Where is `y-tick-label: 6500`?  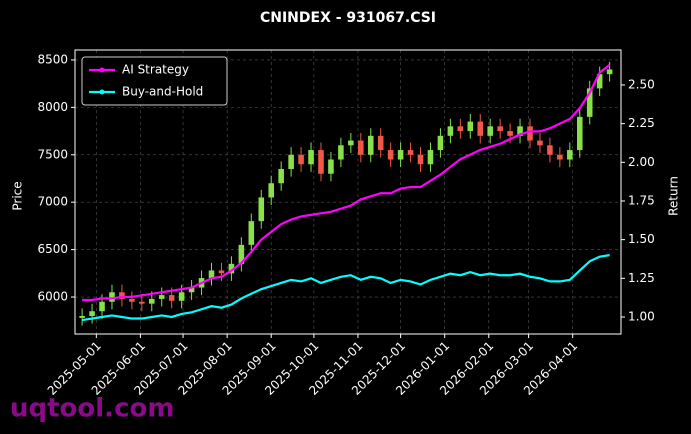
y-tick-label: 6500 is located at coordinates (52, 249).